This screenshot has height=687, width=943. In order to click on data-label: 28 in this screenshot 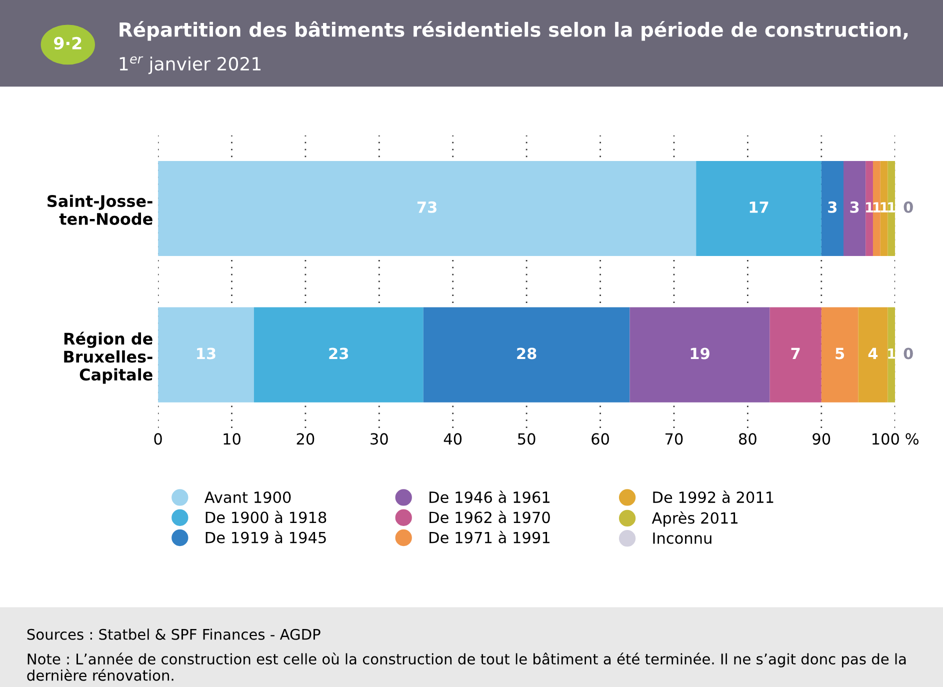, I will do `click(526, 354)`.